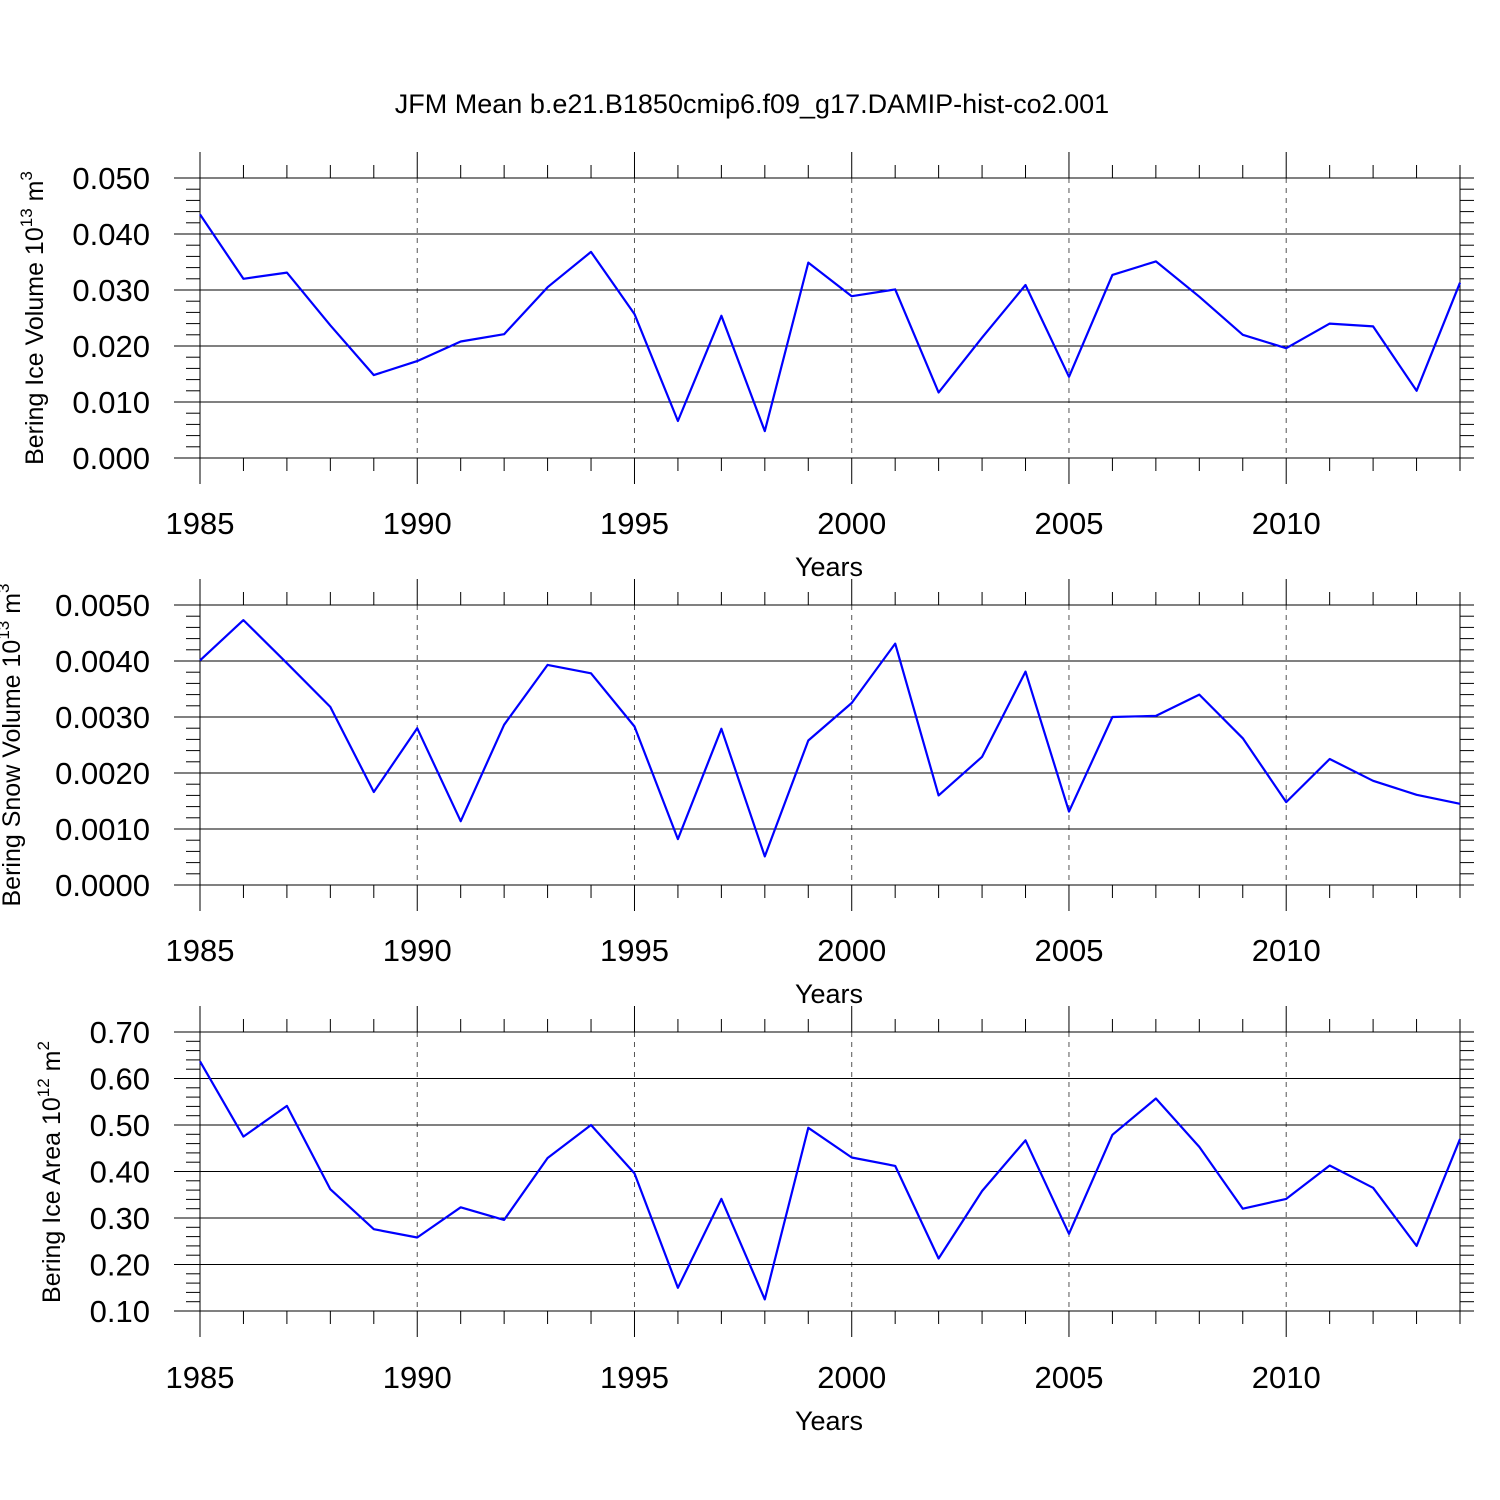 The width and height of the screenshot is (1500, 1500). I want to click on y-tick-label: 0.0000, so click(102, 885).